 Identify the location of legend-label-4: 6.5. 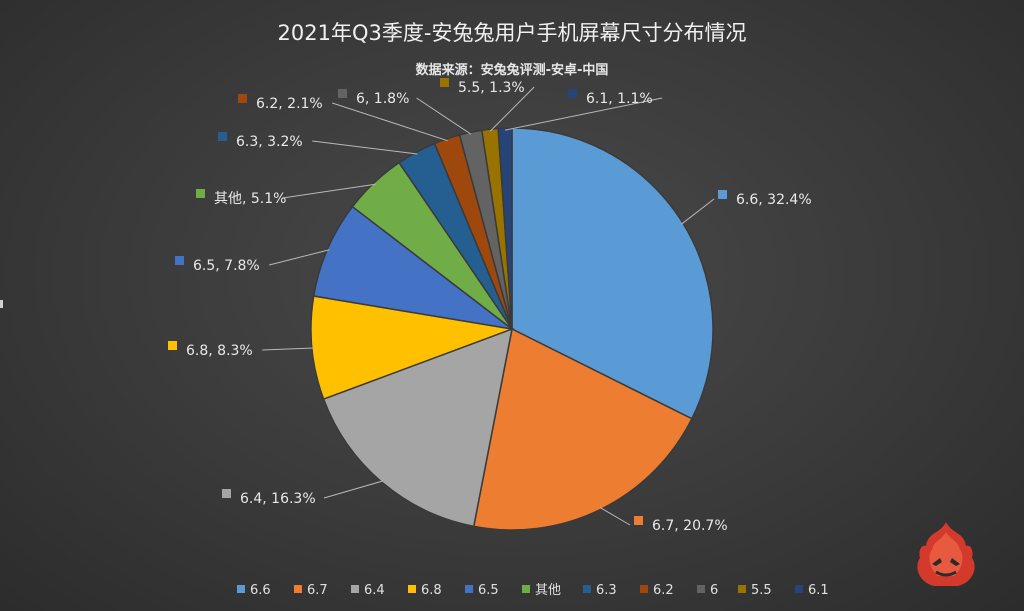
(488, 590).